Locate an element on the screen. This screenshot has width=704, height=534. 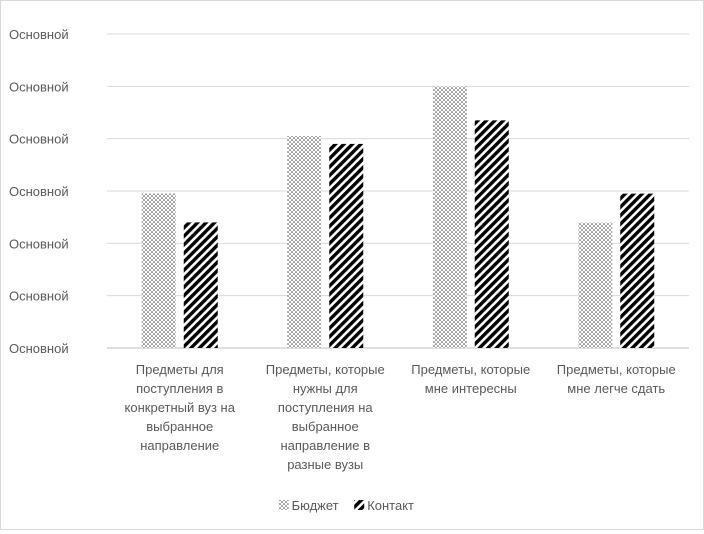
bar-Контакт-1 is located at coordinates (346, 245).